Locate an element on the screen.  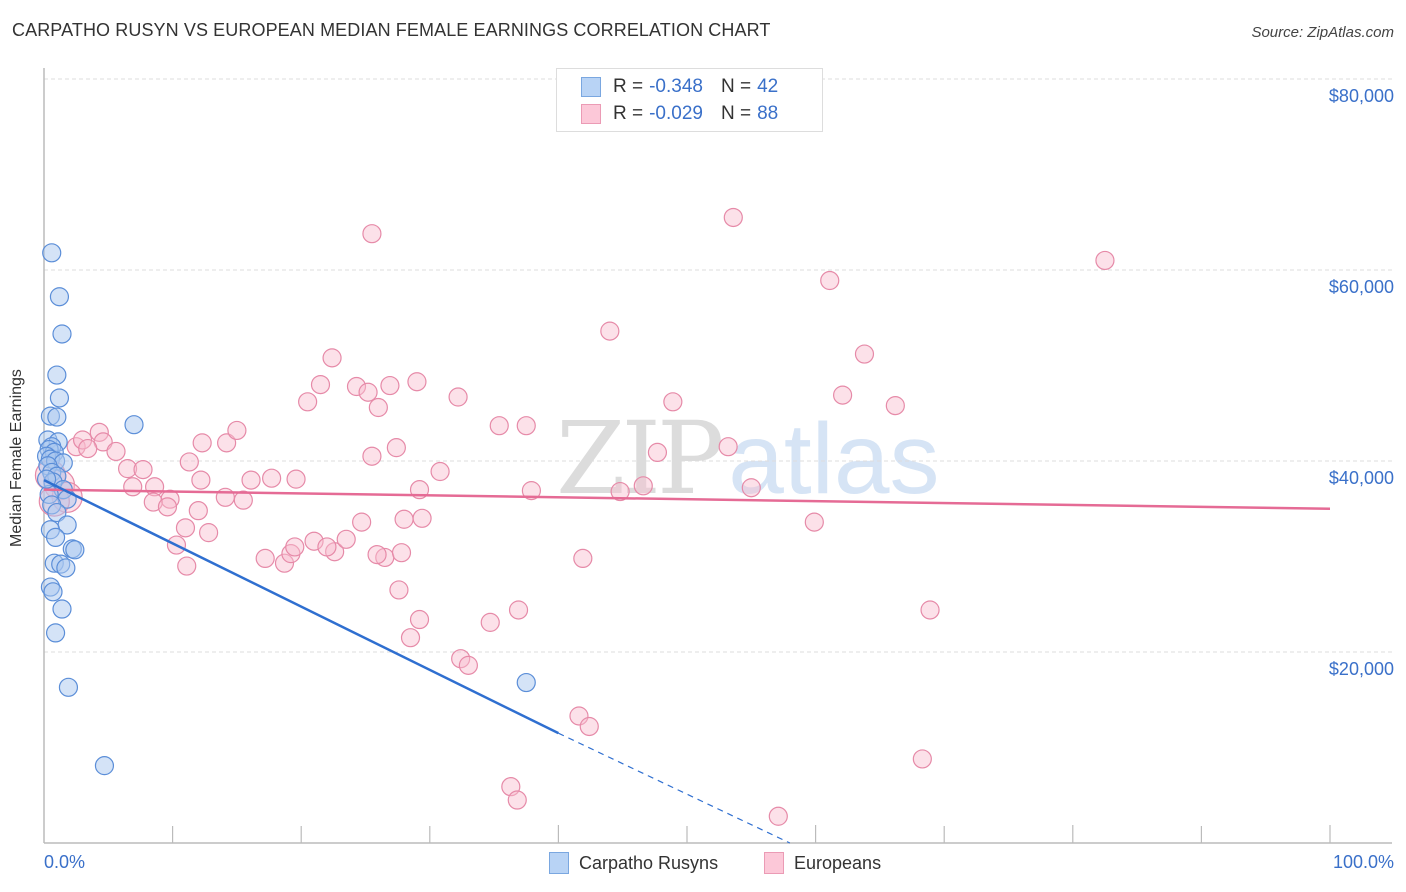
bottom-legend-carpatho-rusyns: Carpatho Rusyns is located at coordinates (633, 863).